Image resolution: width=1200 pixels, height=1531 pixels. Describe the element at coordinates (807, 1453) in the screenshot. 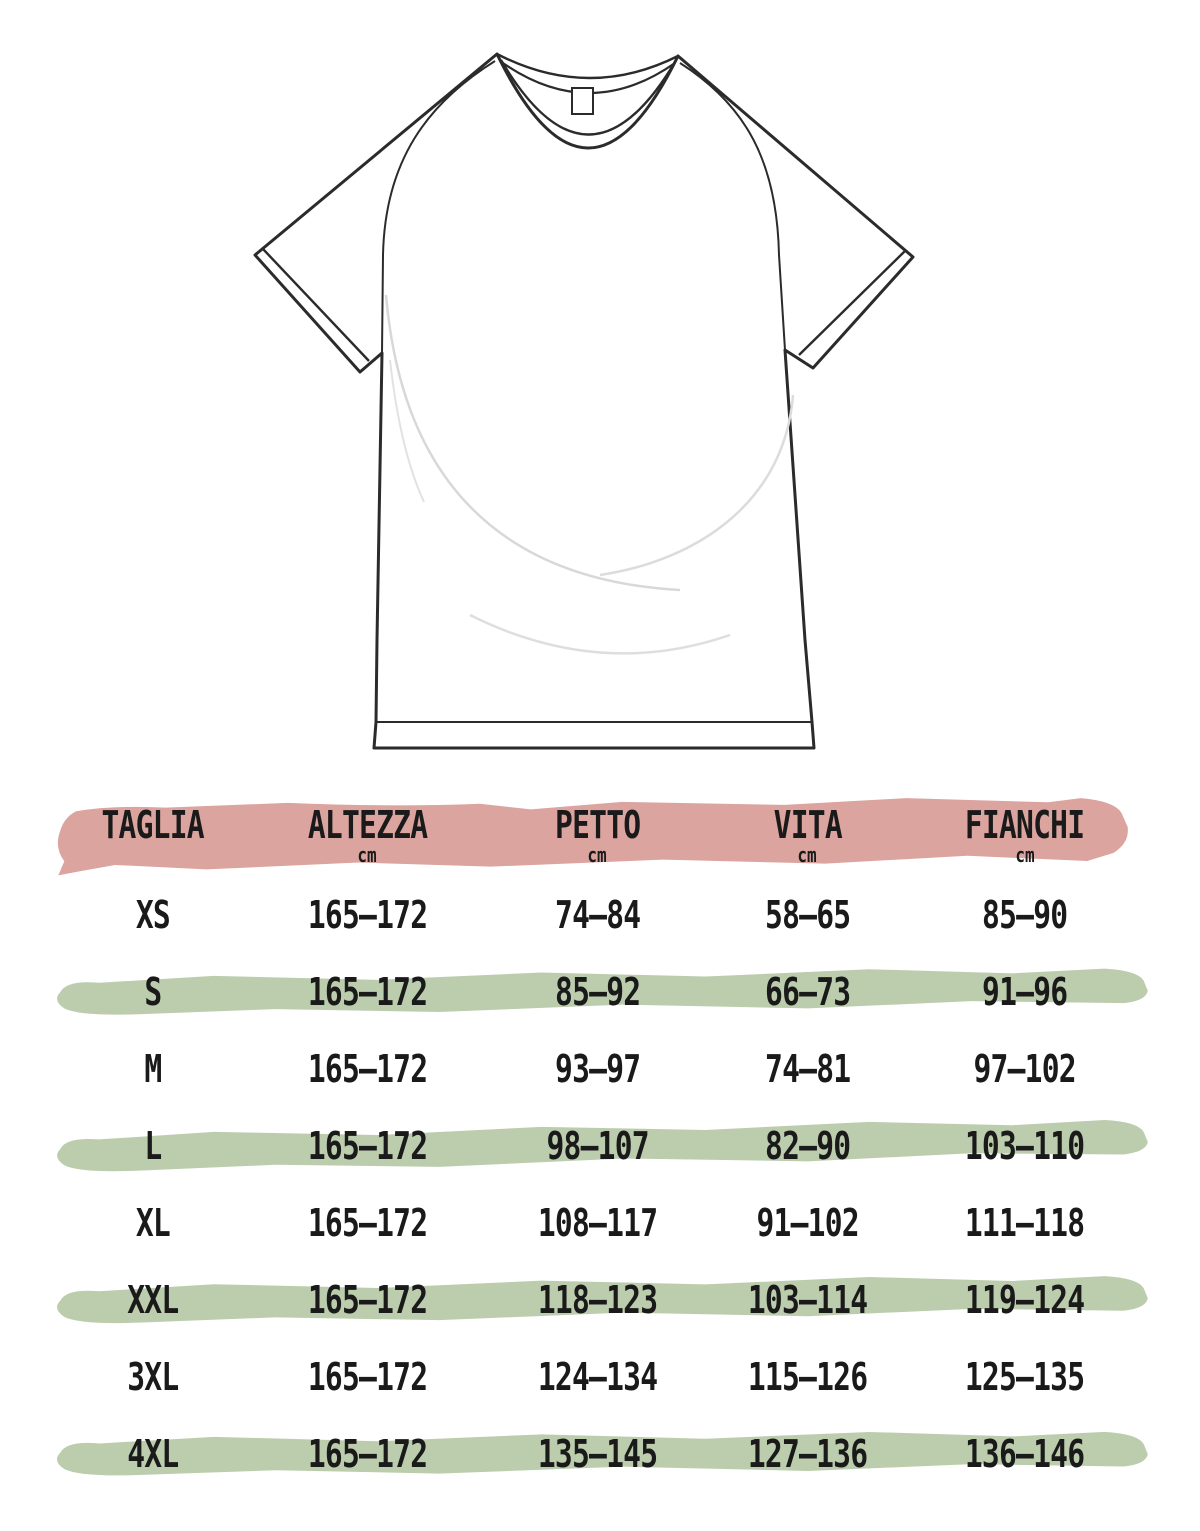

I see `vita-cell: 127–136` at that location.